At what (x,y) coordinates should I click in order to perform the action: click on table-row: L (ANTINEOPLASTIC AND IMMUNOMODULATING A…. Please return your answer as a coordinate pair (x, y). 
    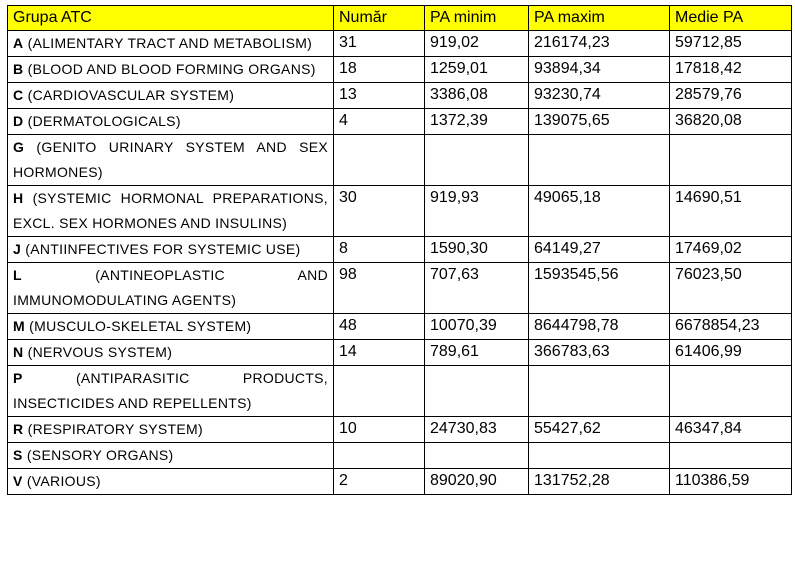
    Looking at the image, I should click on (399, 288).